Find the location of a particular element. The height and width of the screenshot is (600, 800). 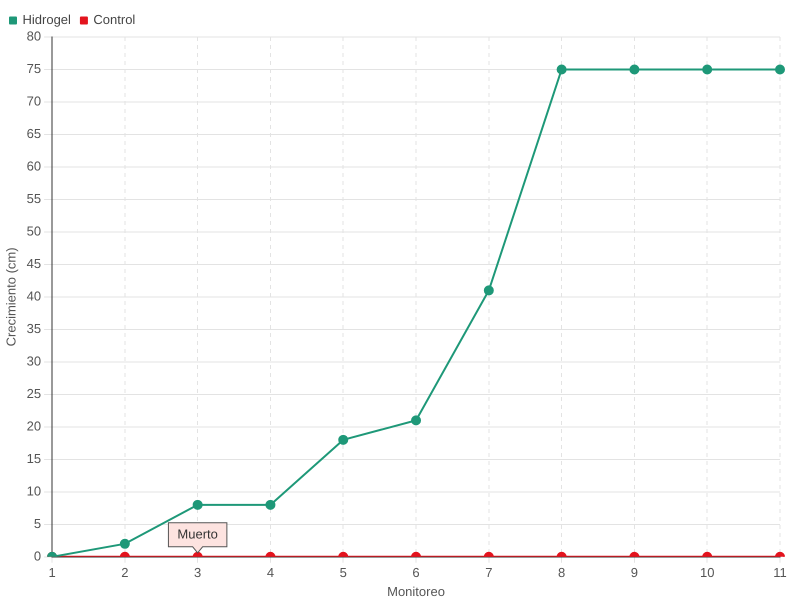

y-tick-label: 80 is located at coordinates (34, 36).